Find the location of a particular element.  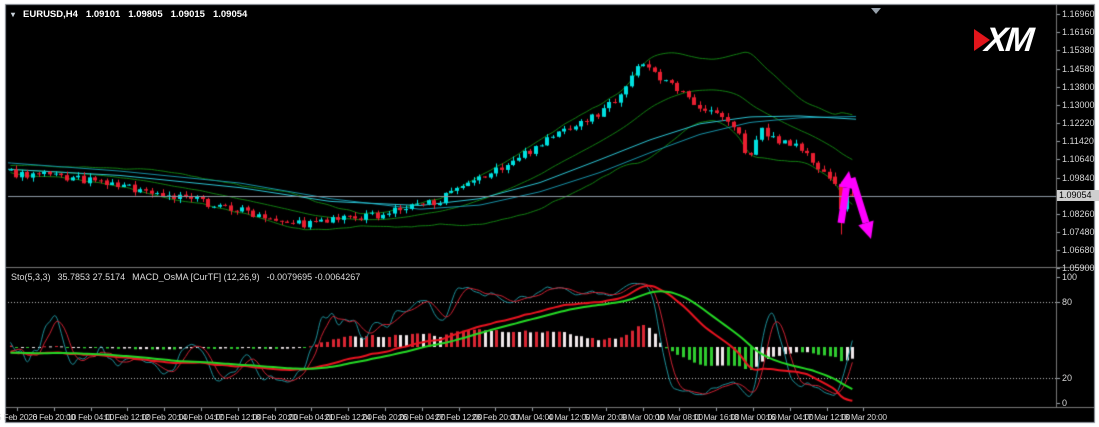

time-axis-label: 6 Feb 20:00 is located at coordinates (54, 417).